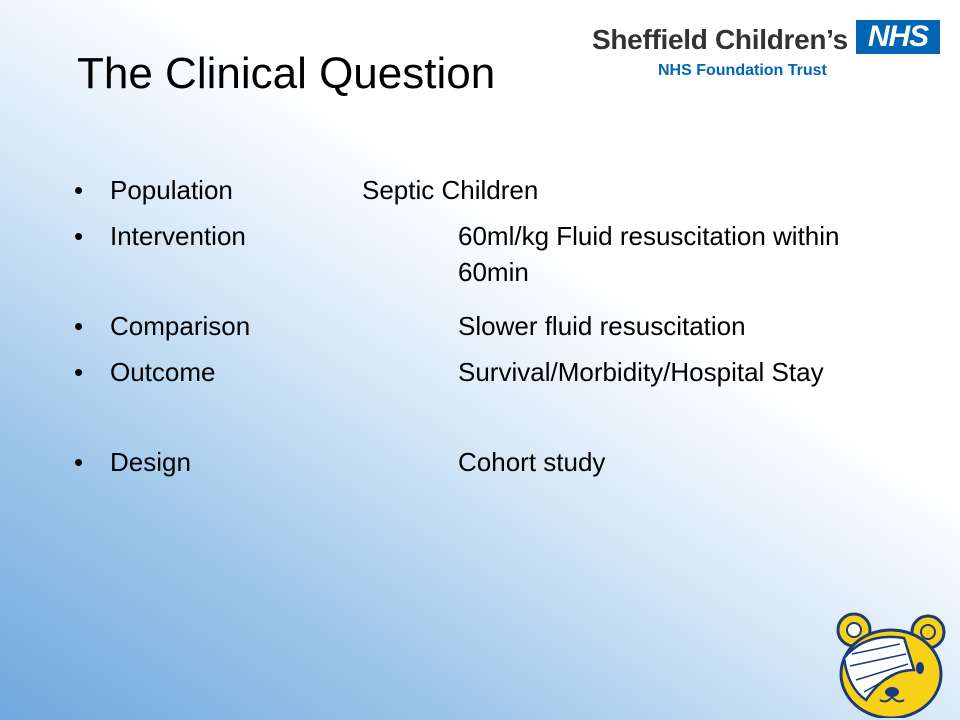 Image resolution: width=960 pixels, height=720 pixels. What do you see at coordinates (742, 70) in the screenshot?
I see `logo-subtitle: NHS Foundation Trust` at bounding box center [742, 70].